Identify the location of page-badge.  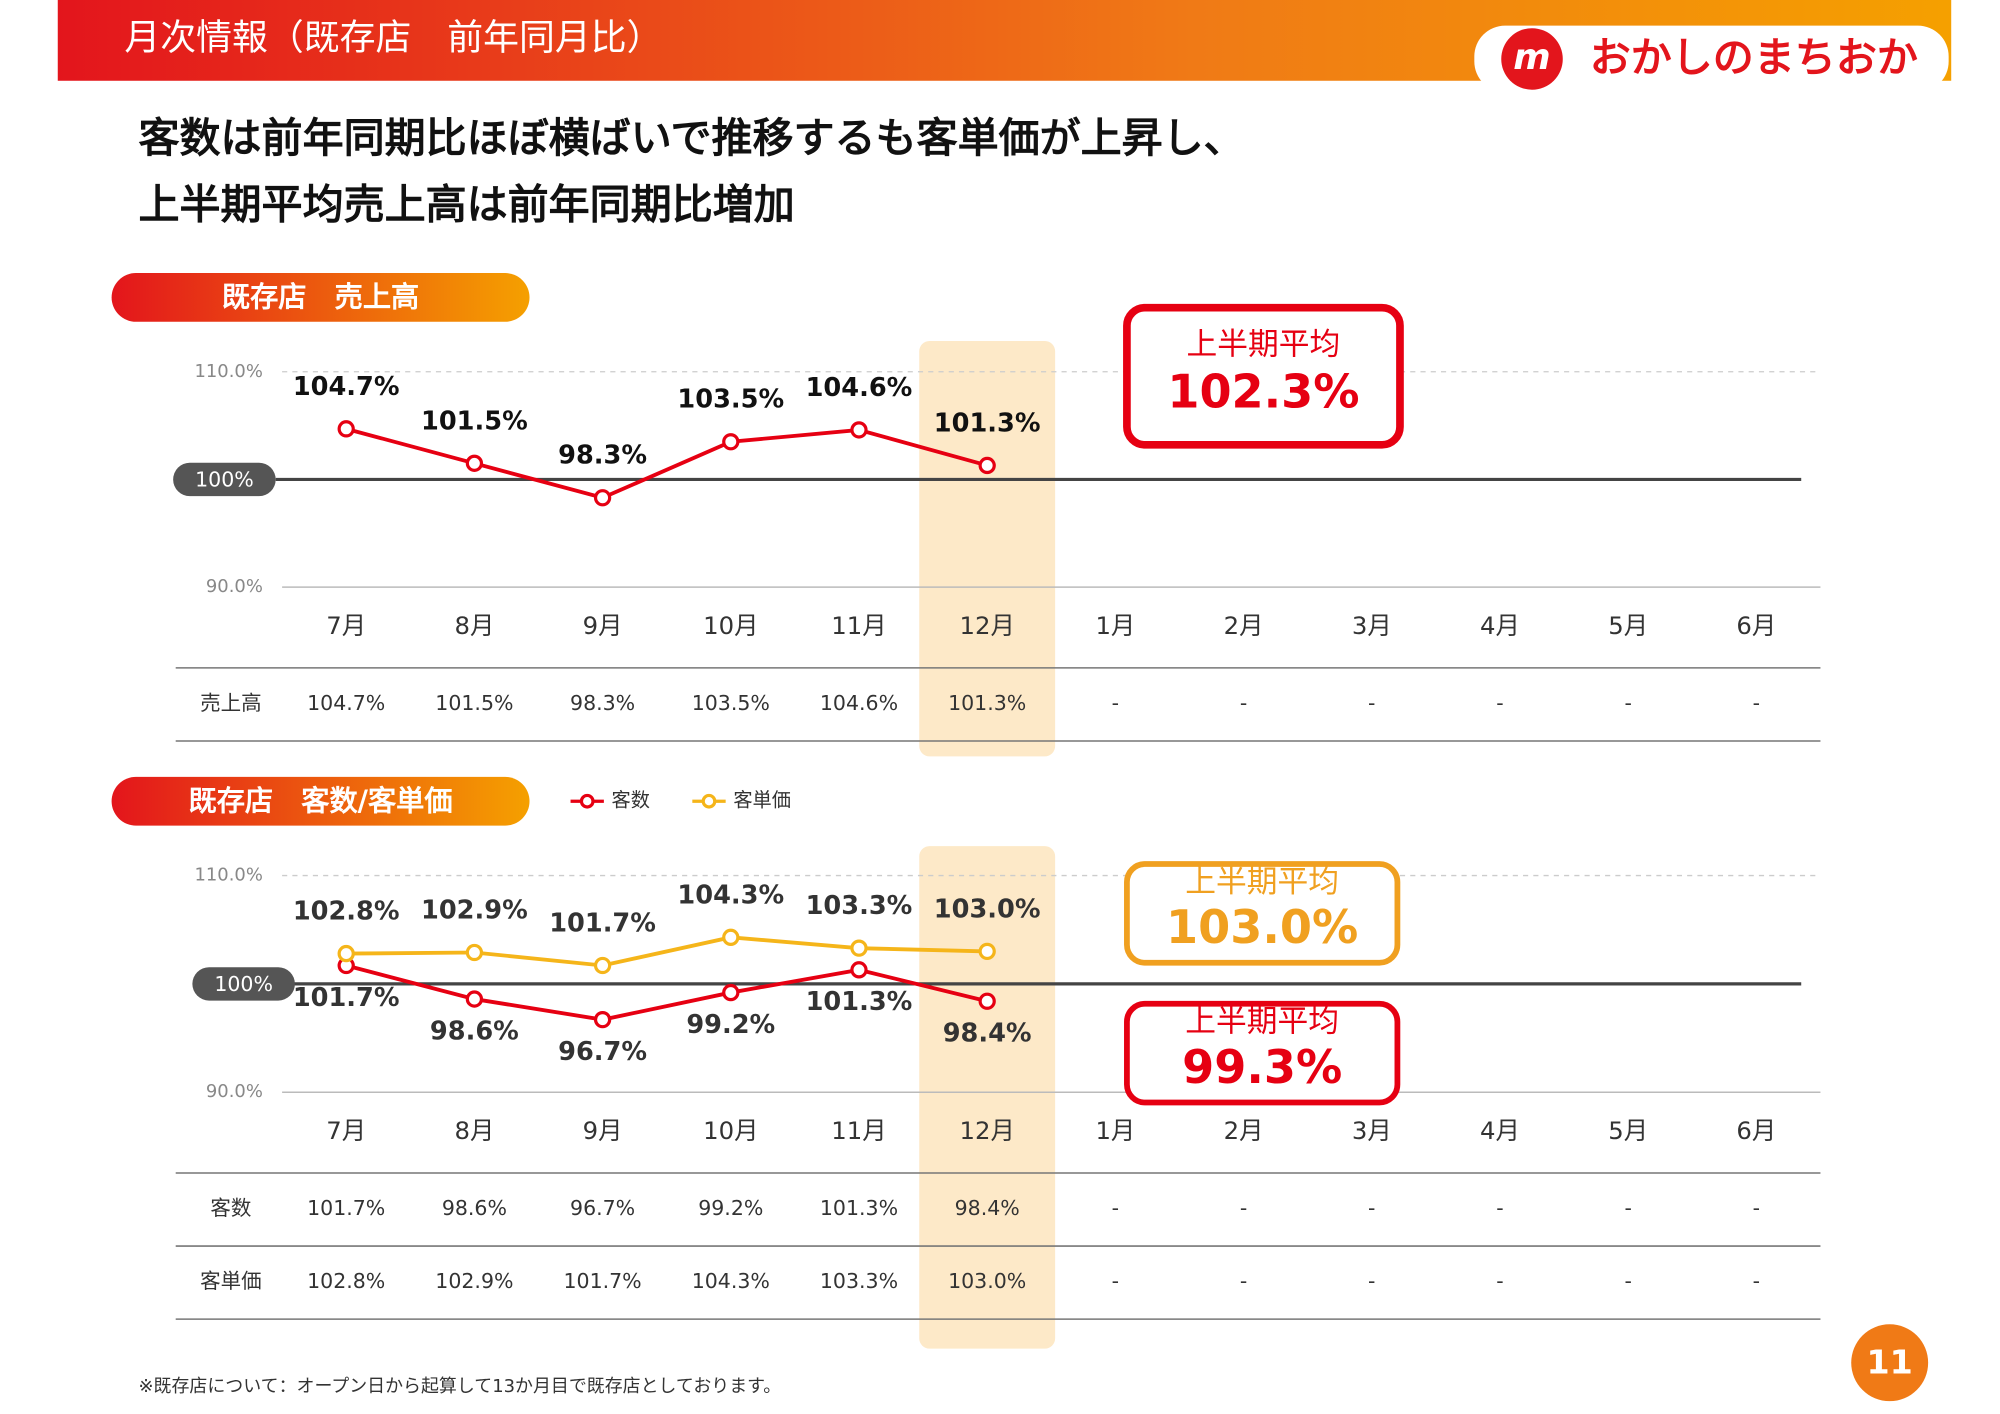
(1890, 1363).